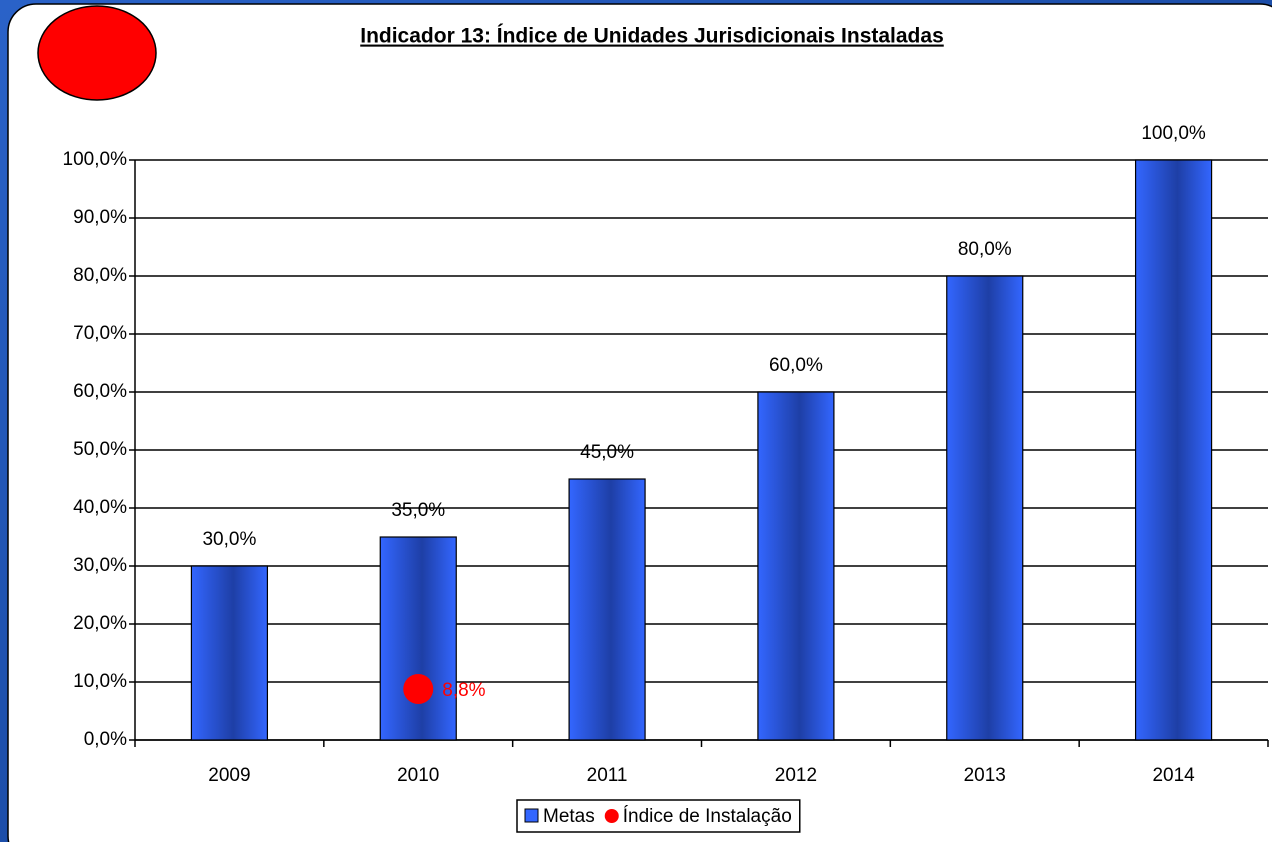 The image size is (1272, 842). I want to click on legend-box, so click(658, 816).